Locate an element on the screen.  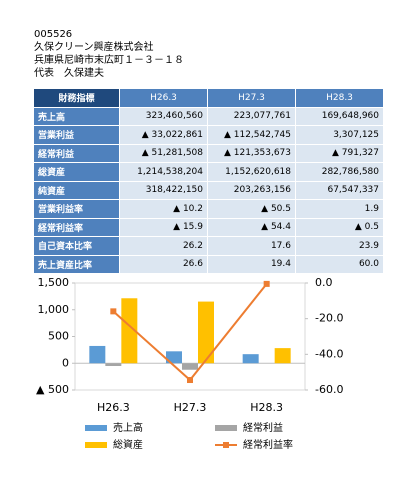
table-row: 営業利益 ▲ 33,022,861 ▲ 112,542,745 3,307,125 is located at coordinates (208, 135).